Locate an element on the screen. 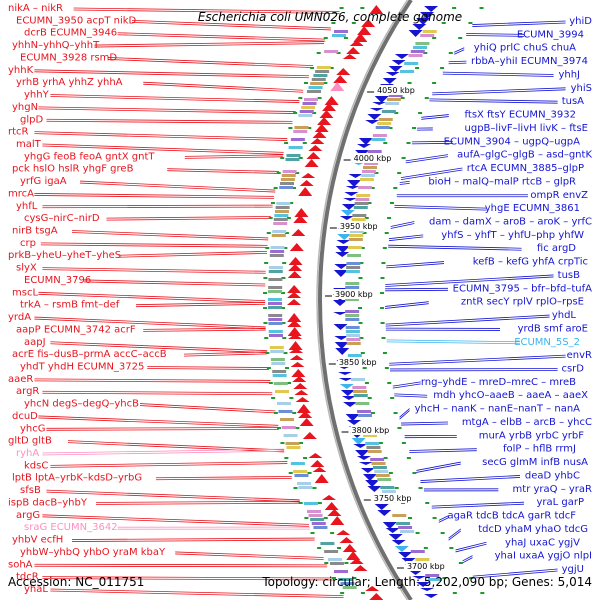 The image size is (600, 600). forward-gene-label: aapJ is located at coordinates (35, 342).